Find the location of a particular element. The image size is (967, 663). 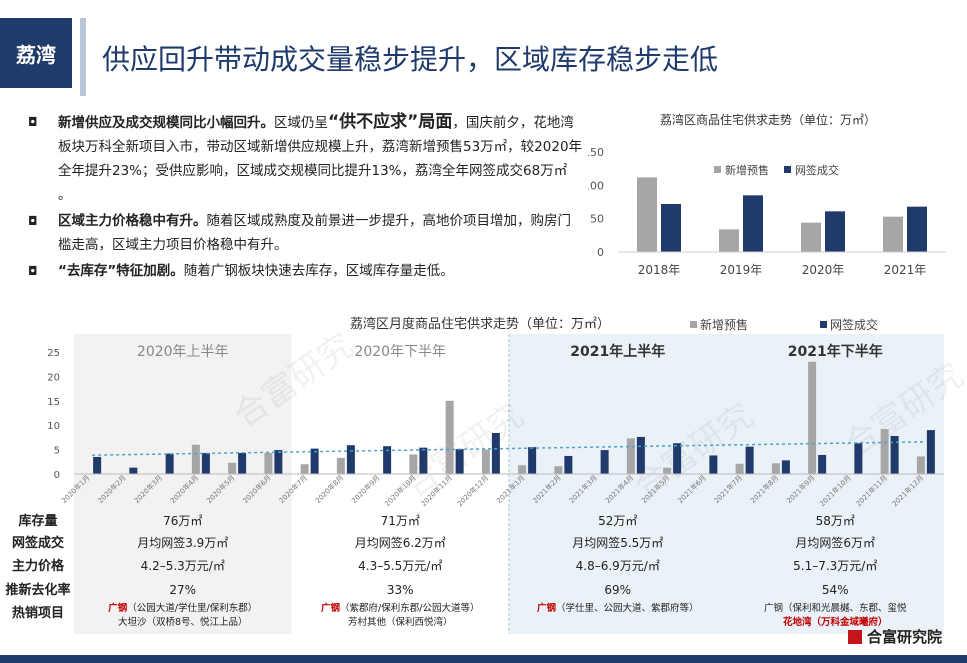

x-tick-label: 2020年 is located at coordinates (823, 270).